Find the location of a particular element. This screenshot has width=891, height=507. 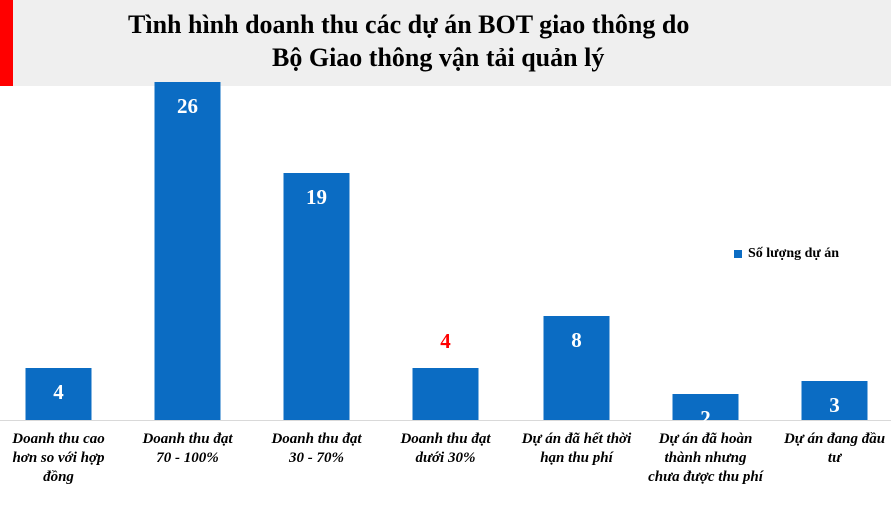

category-label-line: tư is located at coordinates (834, 458).